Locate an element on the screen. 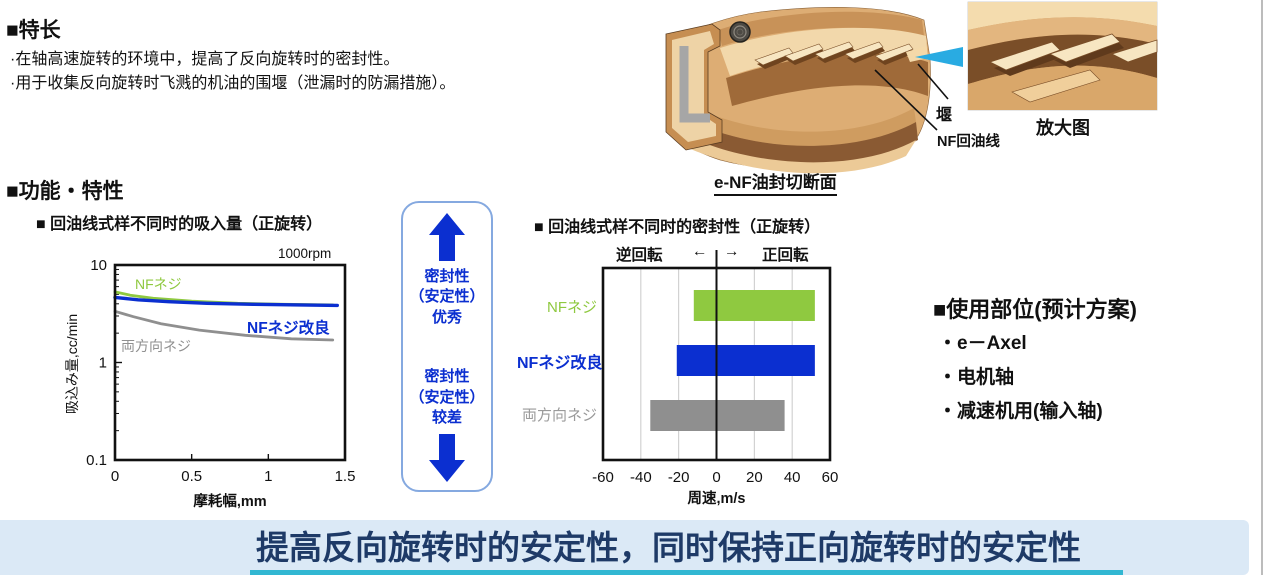 This screenshot has width=1266, height=575. suction-chart-title: ■ 回油线式样不同时的吸入量（正旋转） is located at coordinates (179, 224).